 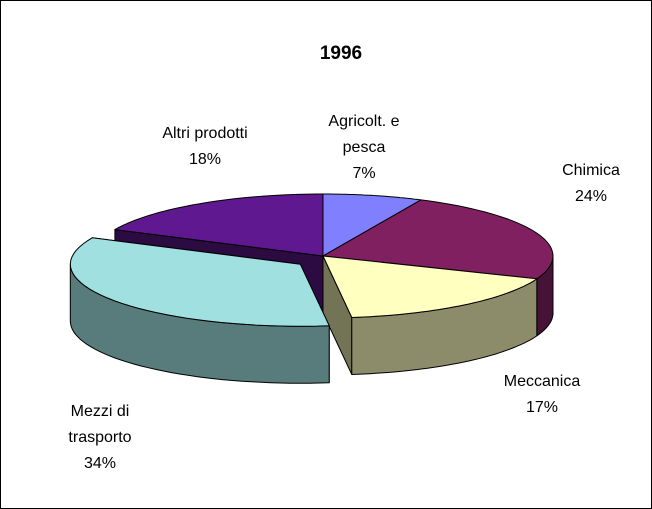 I want to click on chart-title: 1996, so click(x=341, y=53).